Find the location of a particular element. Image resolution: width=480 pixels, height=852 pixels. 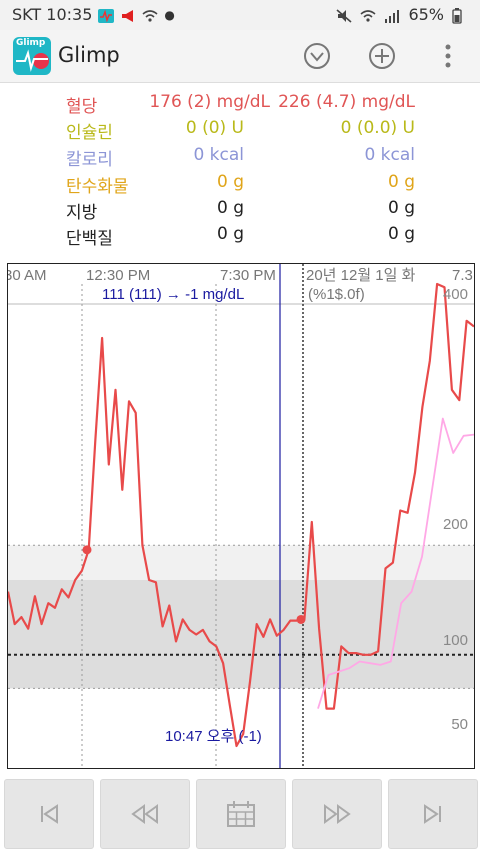

y-tick-label: 200 is located at coordinates (455, 524).